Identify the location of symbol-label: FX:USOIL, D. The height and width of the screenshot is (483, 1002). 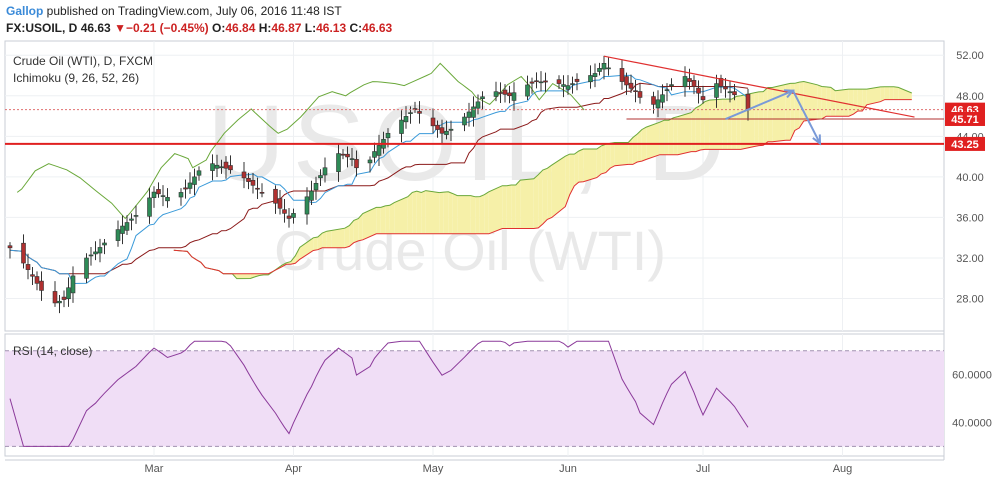
(42, 28).